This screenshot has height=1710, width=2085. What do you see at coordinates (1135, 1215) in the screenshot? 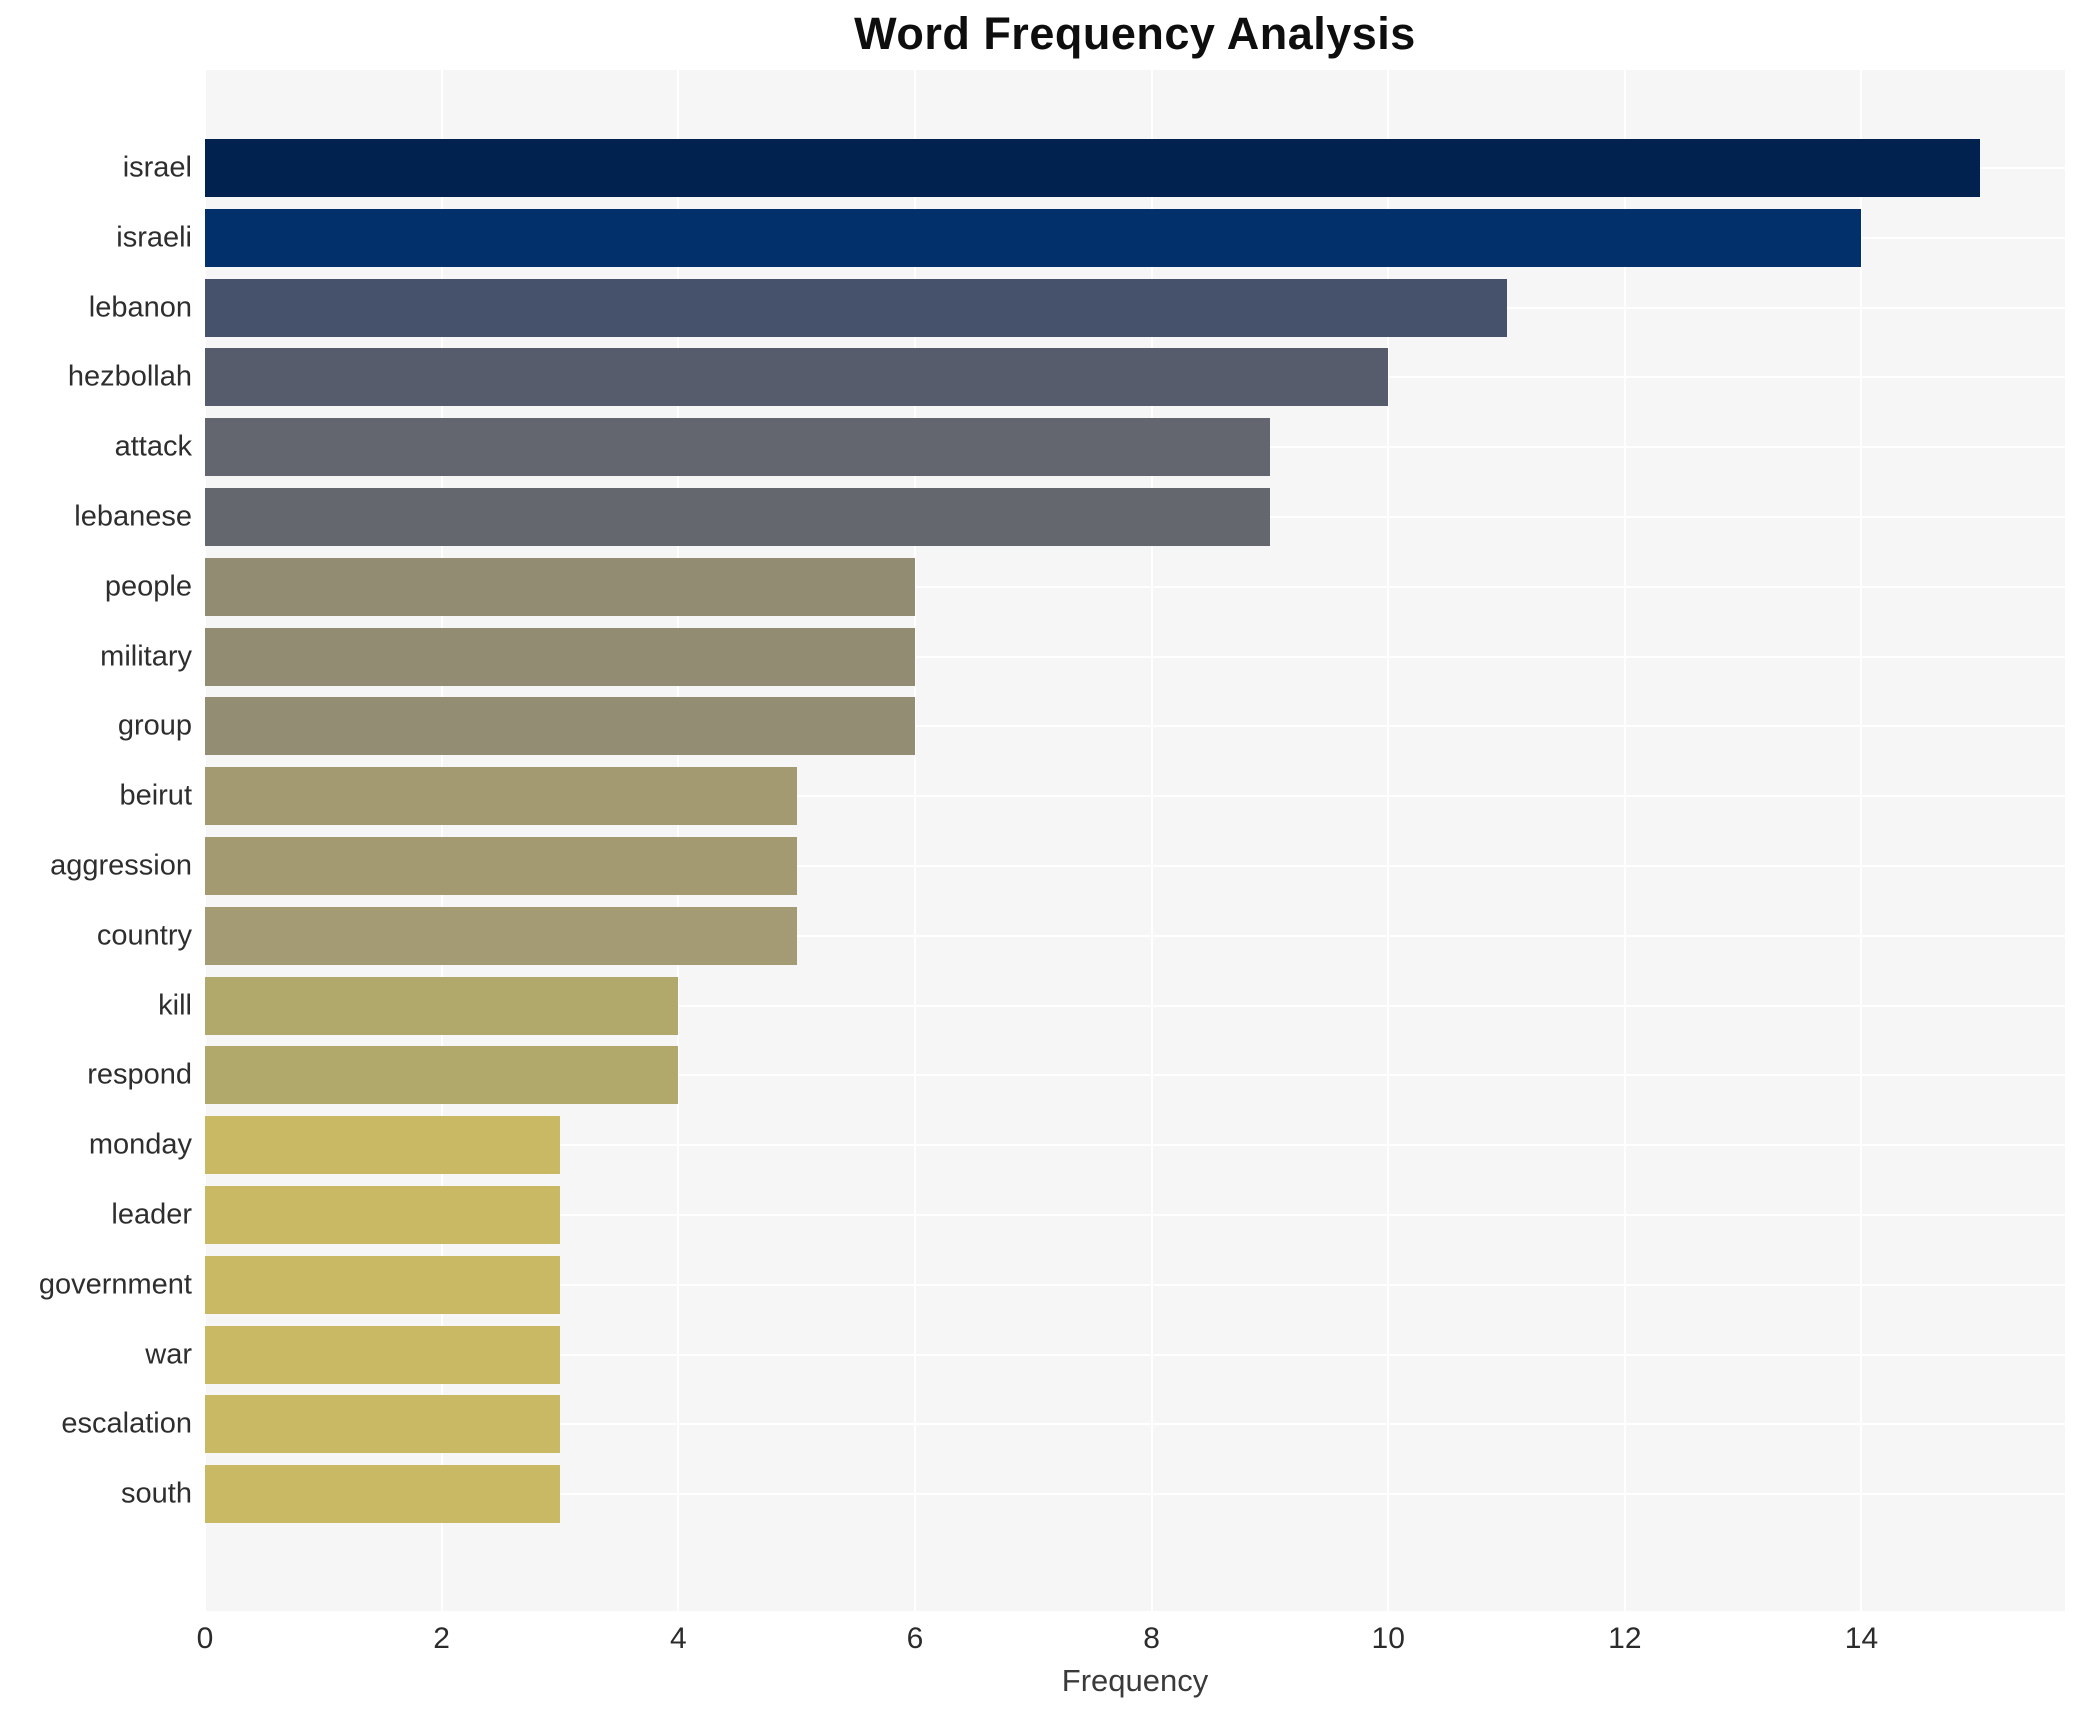
I see `gridline-y-leader` at bounding box center [1135, 1215].